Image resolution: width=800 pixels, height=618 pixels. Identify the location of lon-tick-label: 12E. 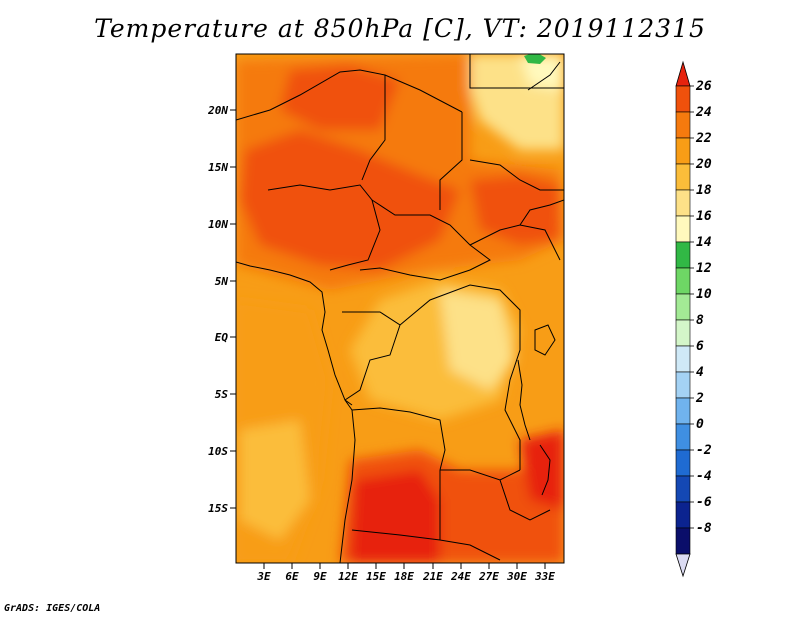
(348, 576).